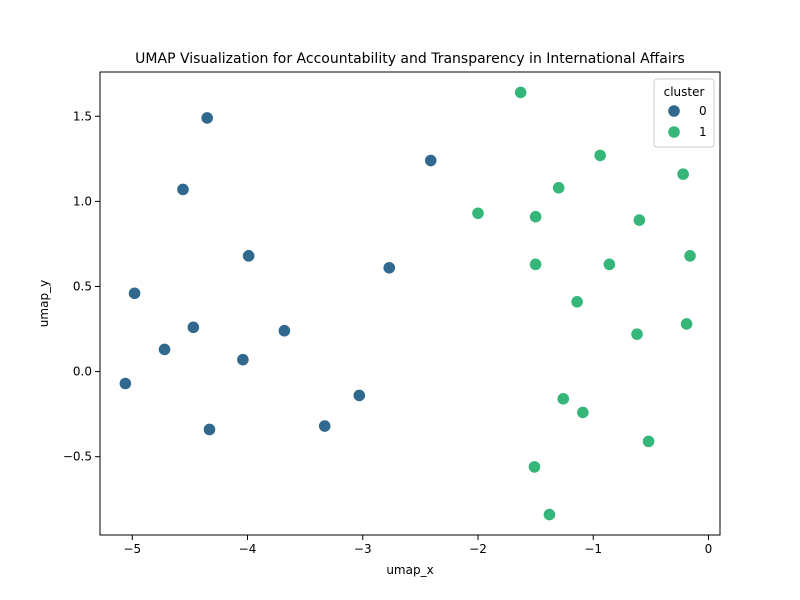  What do you see at coordinates (593, 549) in the screenshot?
I see `x-tick-label: −1` at bounding box center [593, 549].